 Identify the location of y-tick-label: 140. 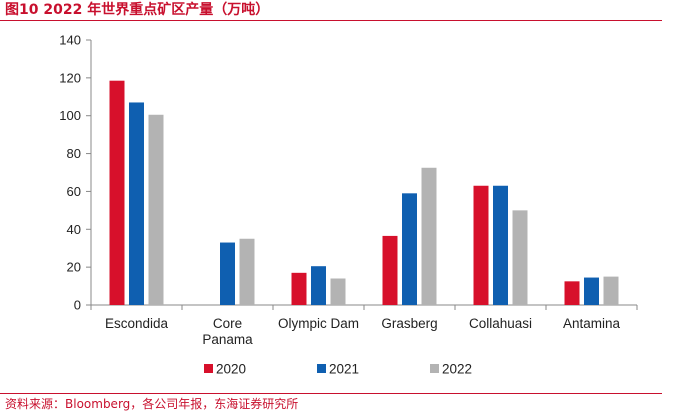
(70, 40).